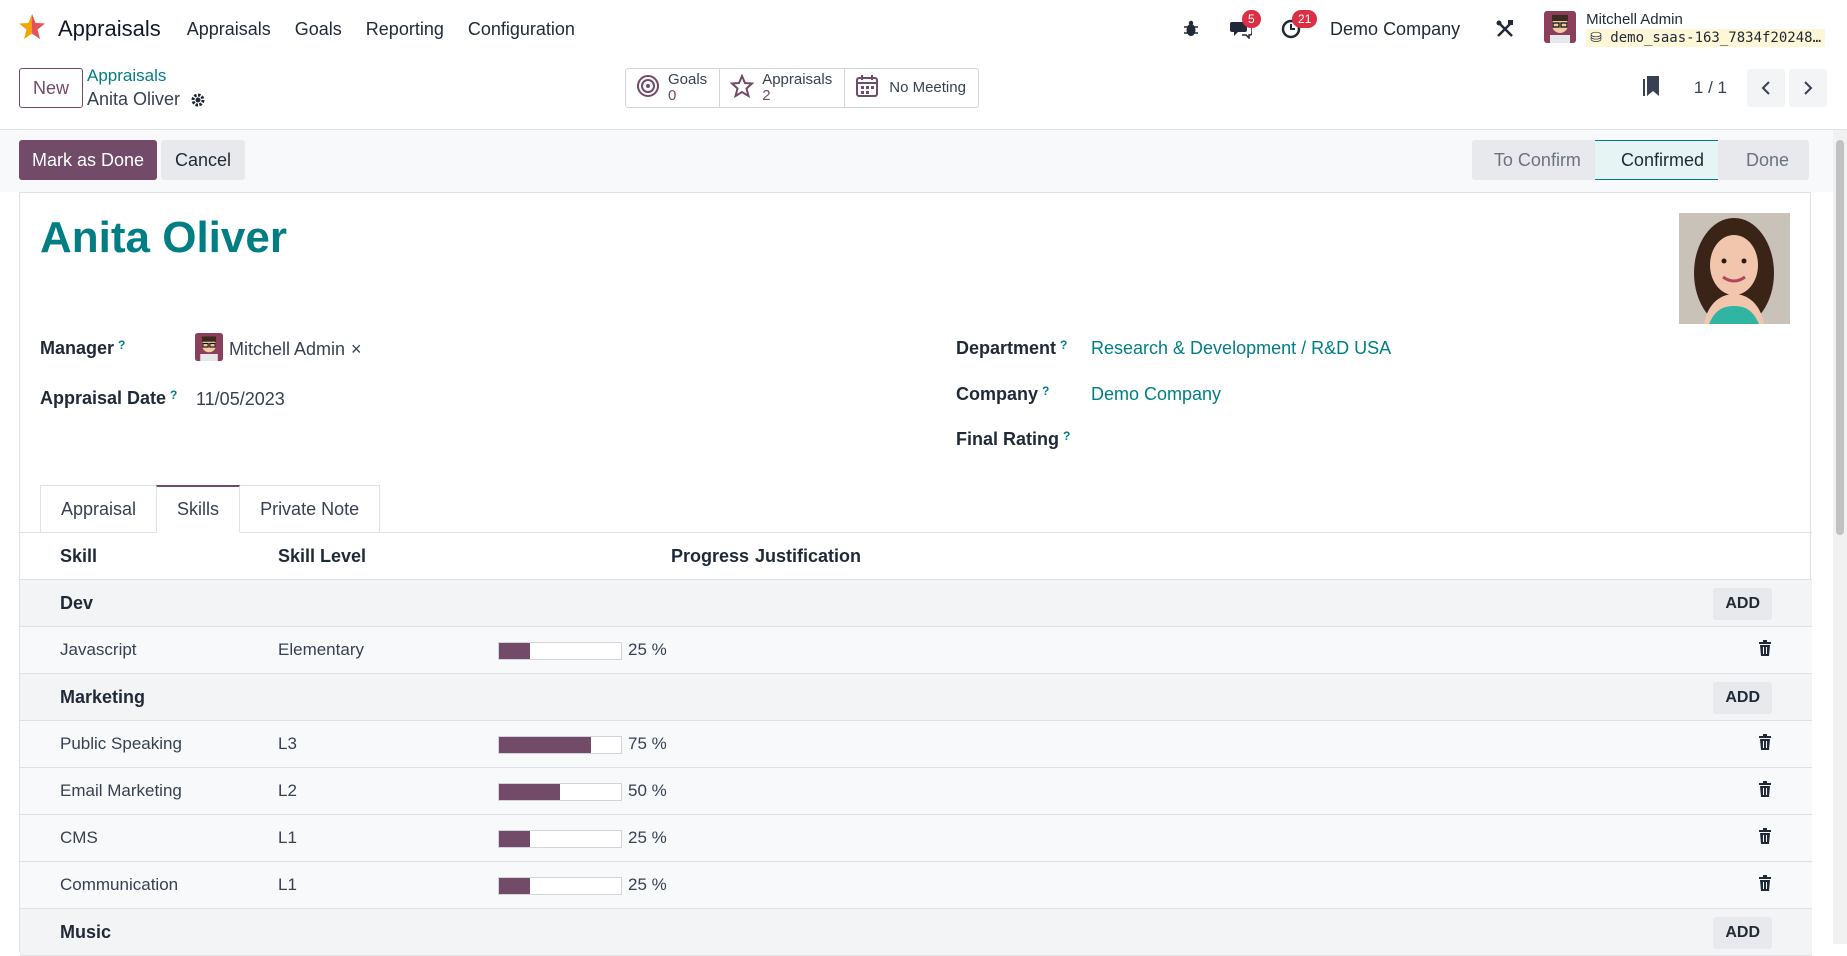 The width and height of the screenshot is (1847, 956). What do you see at coordinates (521, 28) in the screenshot?
I see `menu-configuration: Configuration` at bounding box center [521, 28].